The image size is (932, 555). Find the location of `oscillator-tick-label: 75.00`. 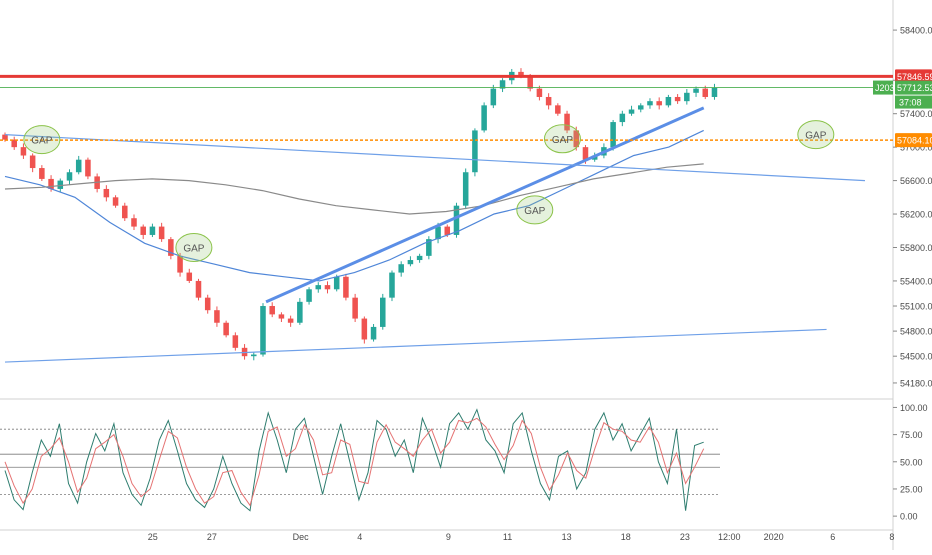

oscillator-tick-label: 75.00 is located at coordinates (911, 435).